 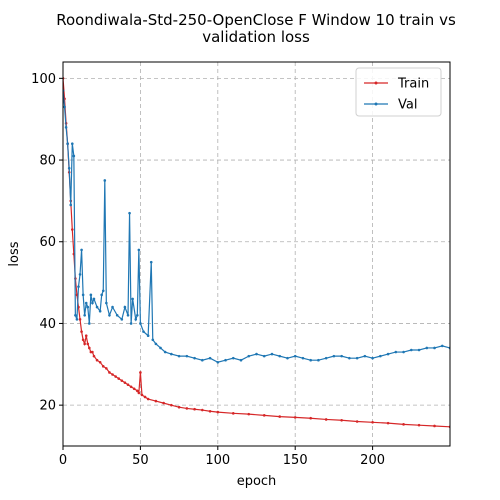 I want to click on chart-title-line-2: validation loss, so click(x=256, y=37).